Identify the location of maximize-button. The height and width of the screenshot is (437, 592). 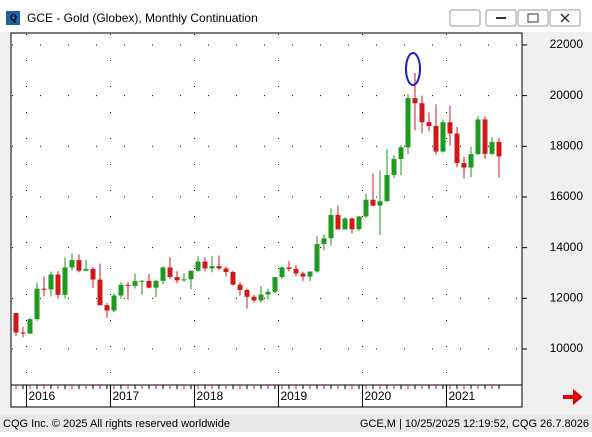
(533, 18).